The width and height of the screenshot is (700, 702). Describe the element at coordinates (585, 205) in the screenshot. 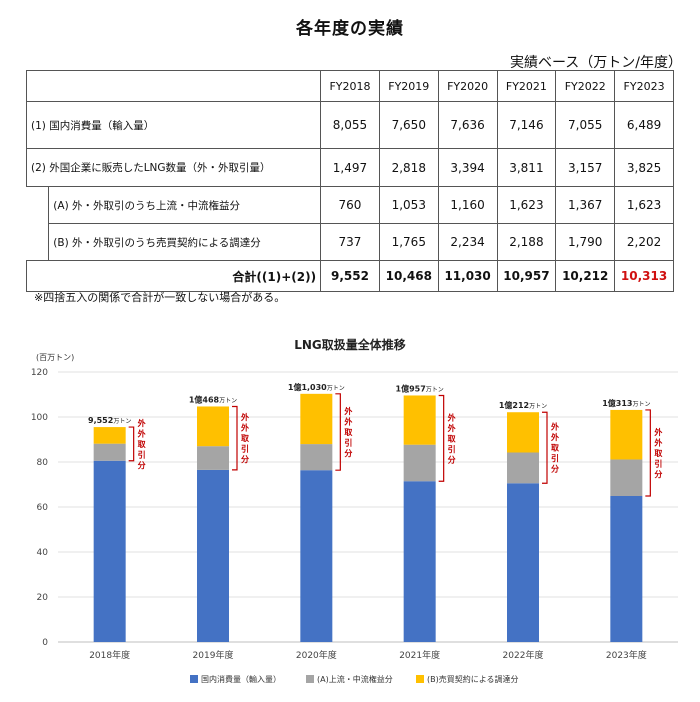

I see `table-cell: 1,367` at that location.